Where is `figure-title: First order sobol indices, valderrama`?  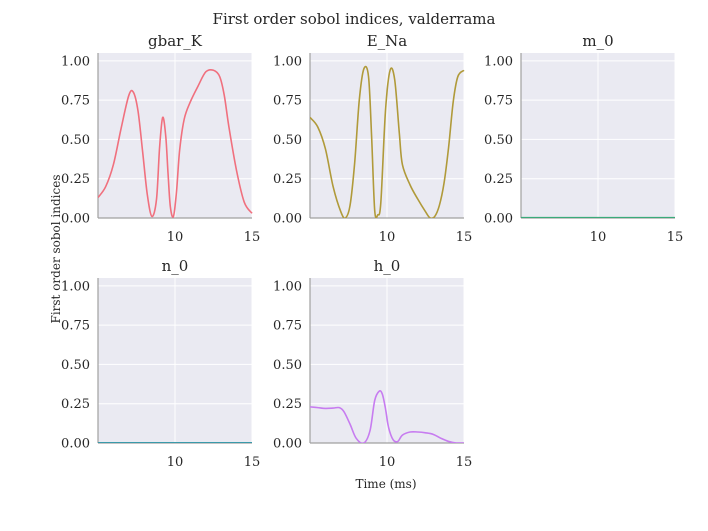
figure-title: First order sobol indices, valderrama is located at coordinates (354, 19).